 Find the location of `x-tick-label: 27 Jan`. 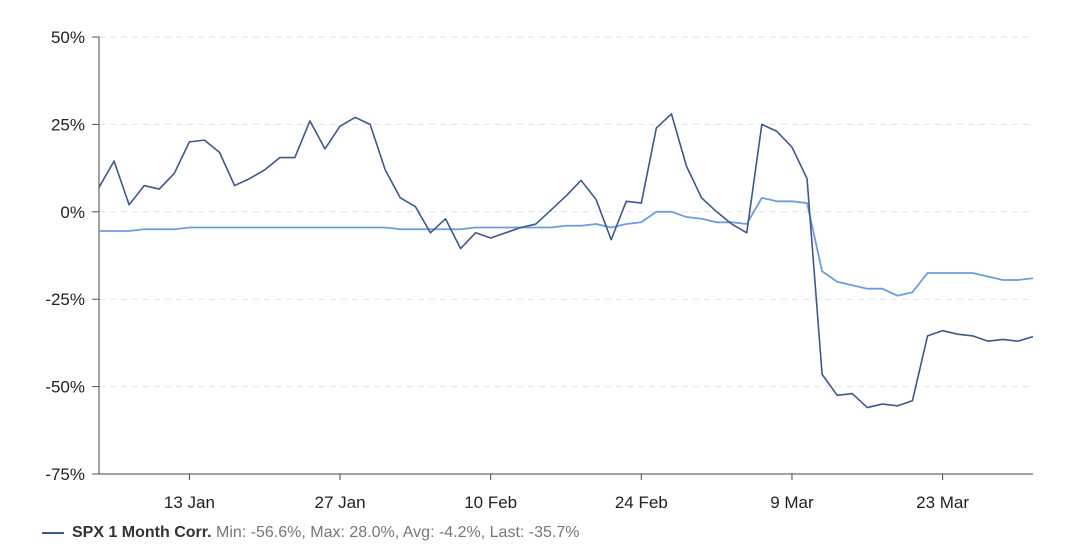

x-tick-label: 27 Jan is located at coordinates (340, 502).